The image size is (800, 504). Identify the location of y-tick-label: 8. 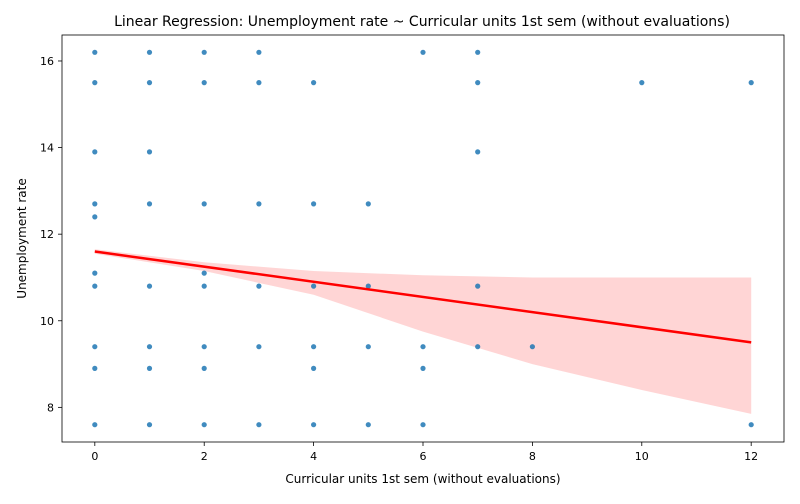
(50, 407).